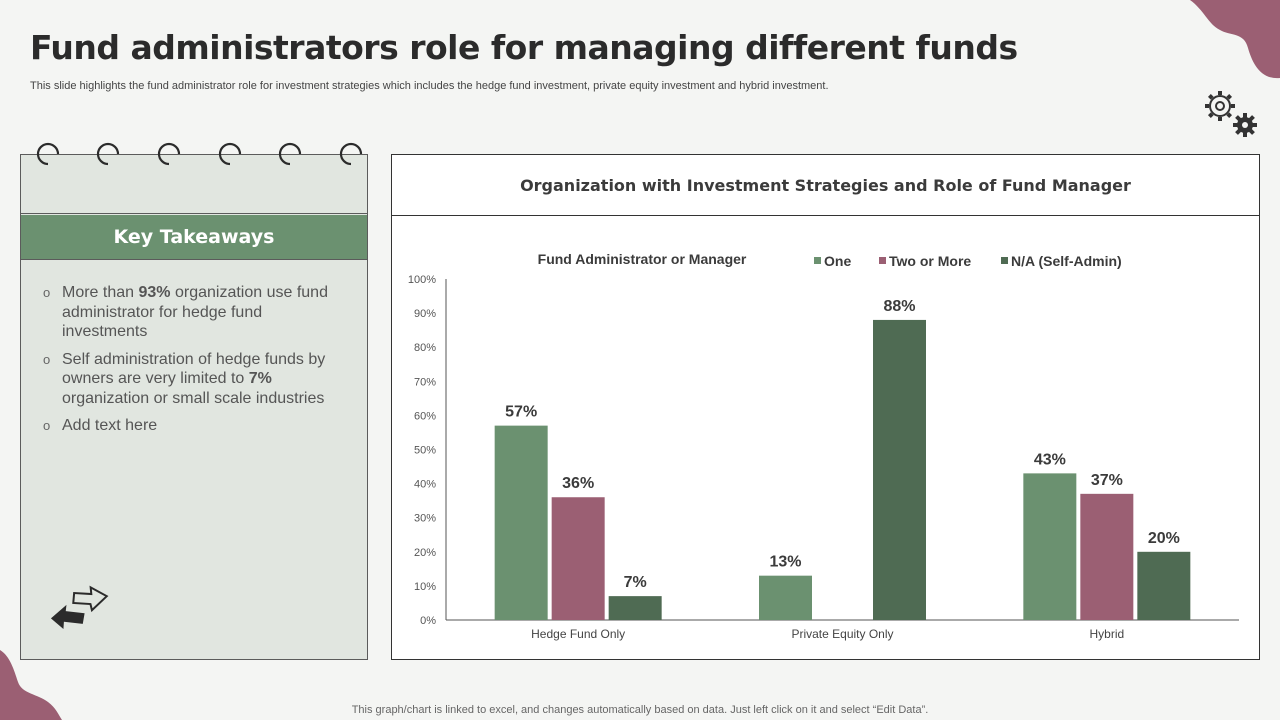 This screenshot has height=720, width=1280. What do you see at coordinates (425, 519) in the screenshot?
I see `y-tick-label: 30%` at bounding box center [425, 519].